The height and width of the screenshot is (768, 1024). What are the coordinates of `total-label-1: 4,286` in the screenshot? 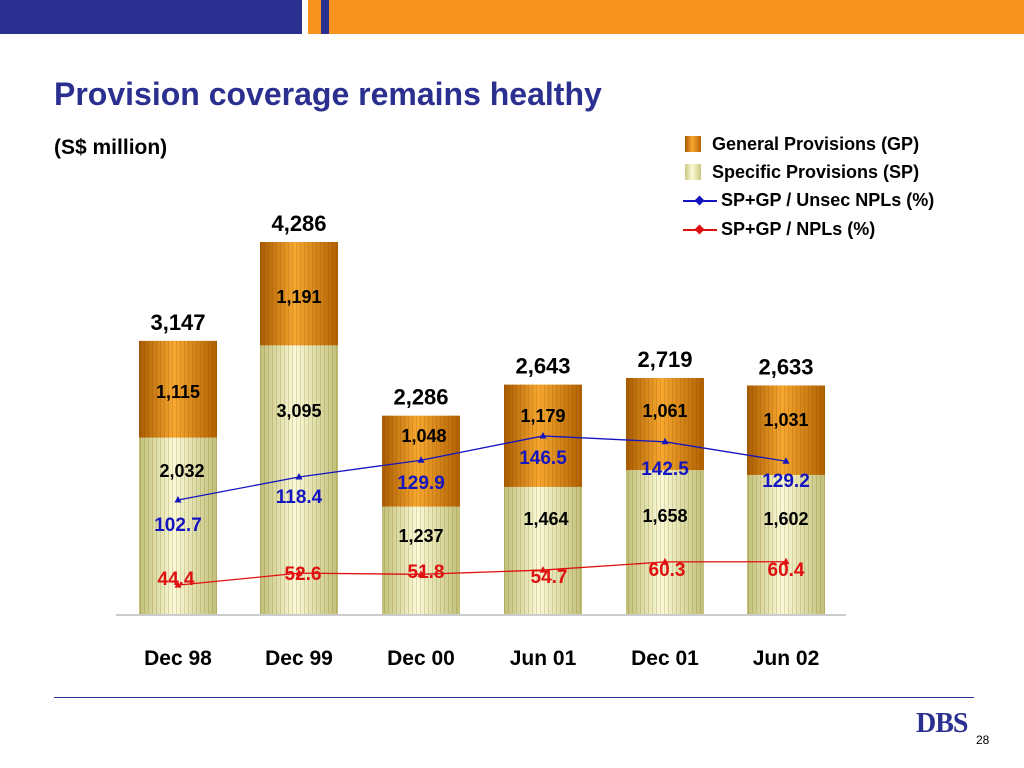 It's located at (298, 223).